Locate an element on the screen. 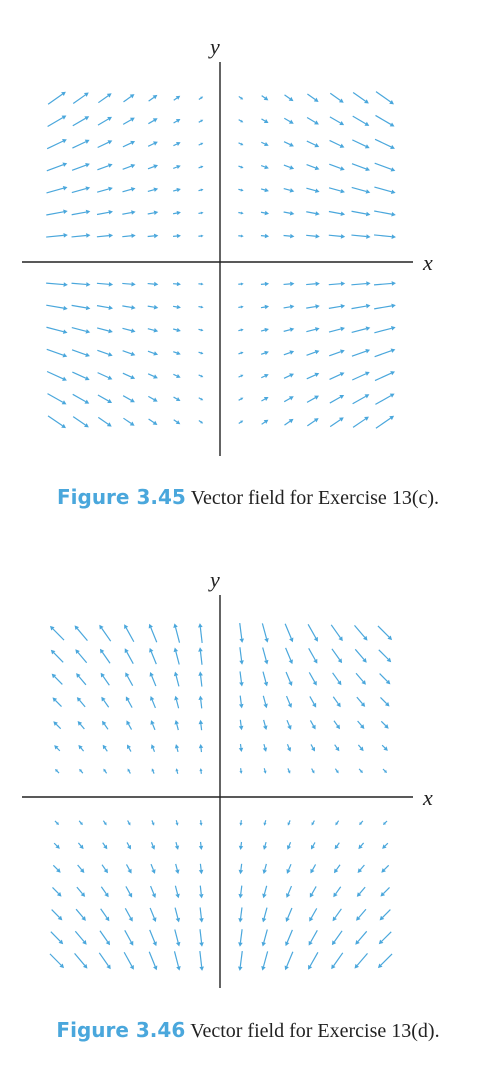 The height and width of the screenshot is (1082, 496). caption-text: Vector field for Exercise 13(c). is located at coordinates (315, 498).